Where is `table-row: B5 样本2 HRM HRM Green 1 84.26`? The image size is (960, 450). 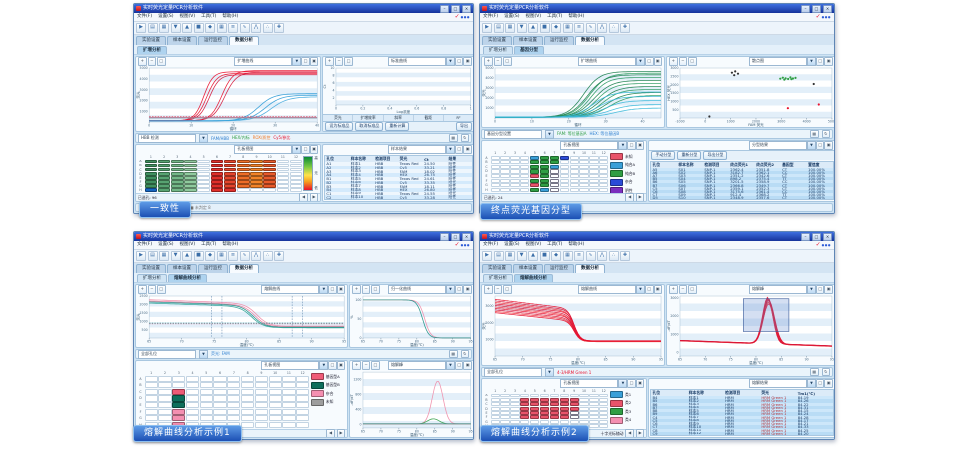
table-row: B5 样本2 HRM HRM Green 1 84.26 is located at coordinates (742, 401).